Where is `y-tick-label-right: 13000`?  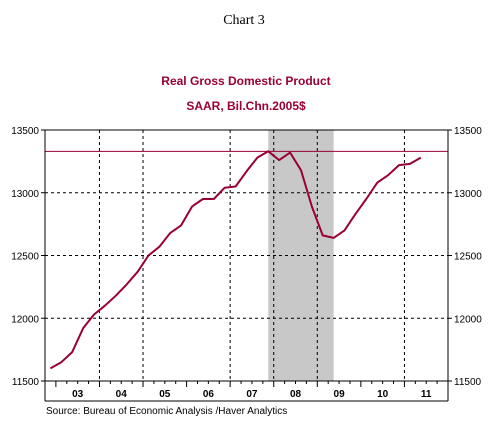
y-tick-label-right: 13000 is located at coordinates (468, 194).